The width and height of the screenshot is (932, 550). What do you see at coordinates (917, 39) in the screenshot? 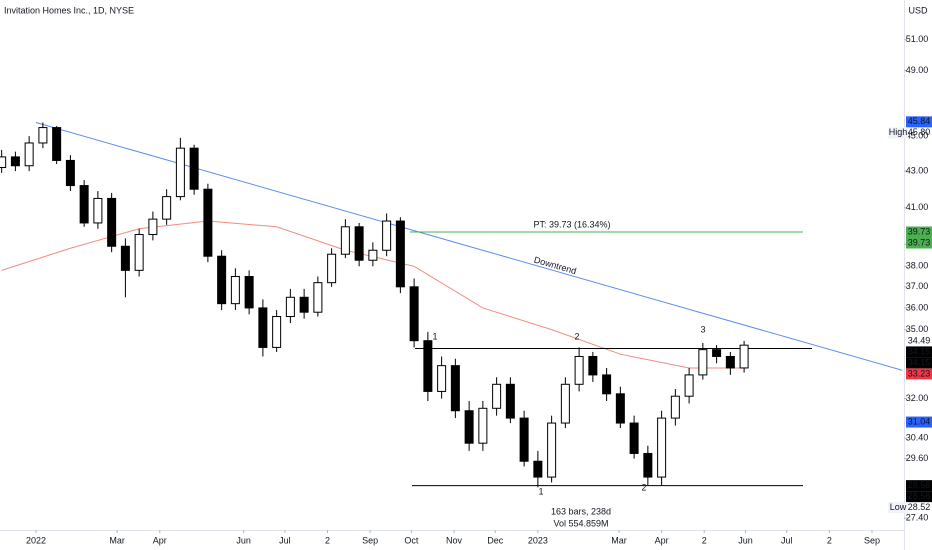
I see `y-tick-label: 51.00` at bounding box center [917, 39].